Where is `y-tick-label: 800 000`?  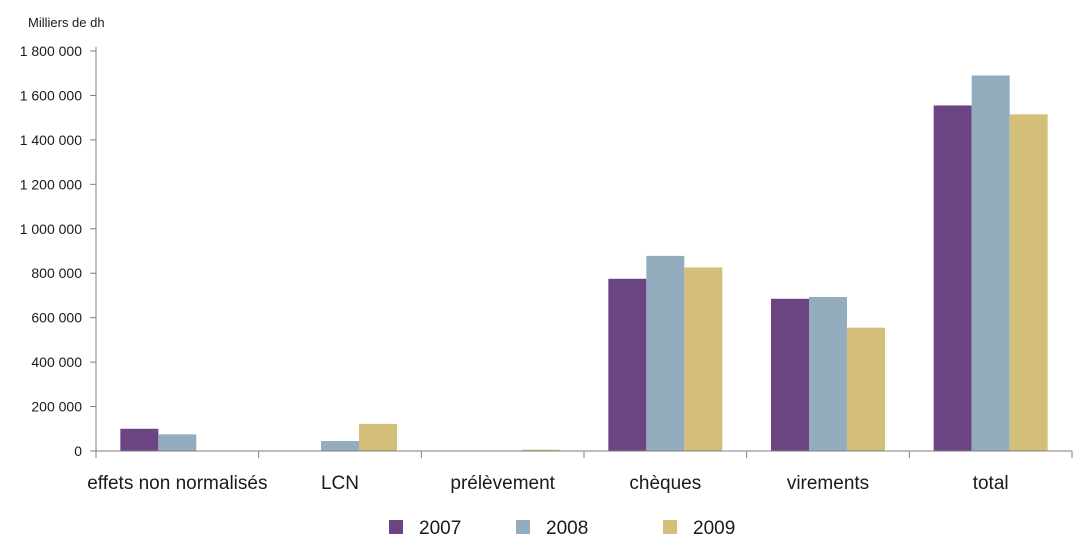 y-tick-label: 800 000 is located at coordinates (56, 273).